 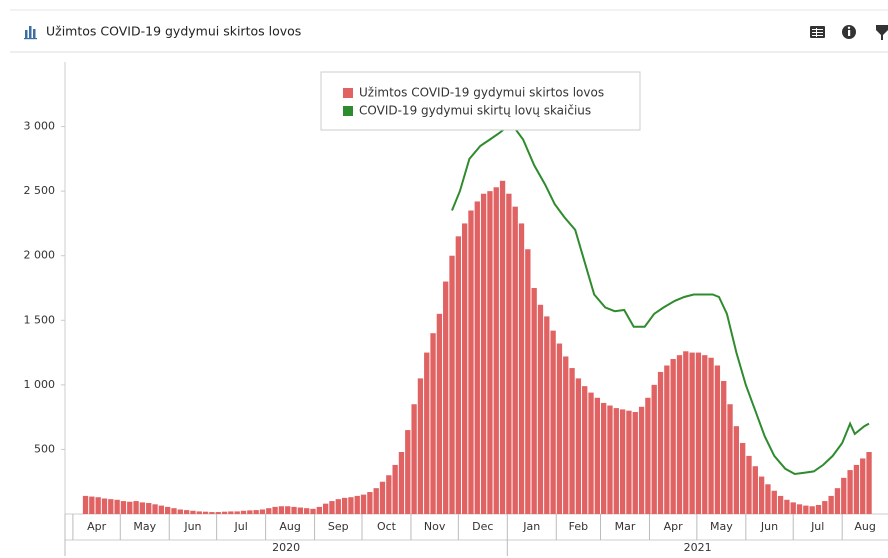 What do you see at coordinates (387, 526) in the screenshot?
I see `x-tick-label: Oct` at bounding box center [387, 526].